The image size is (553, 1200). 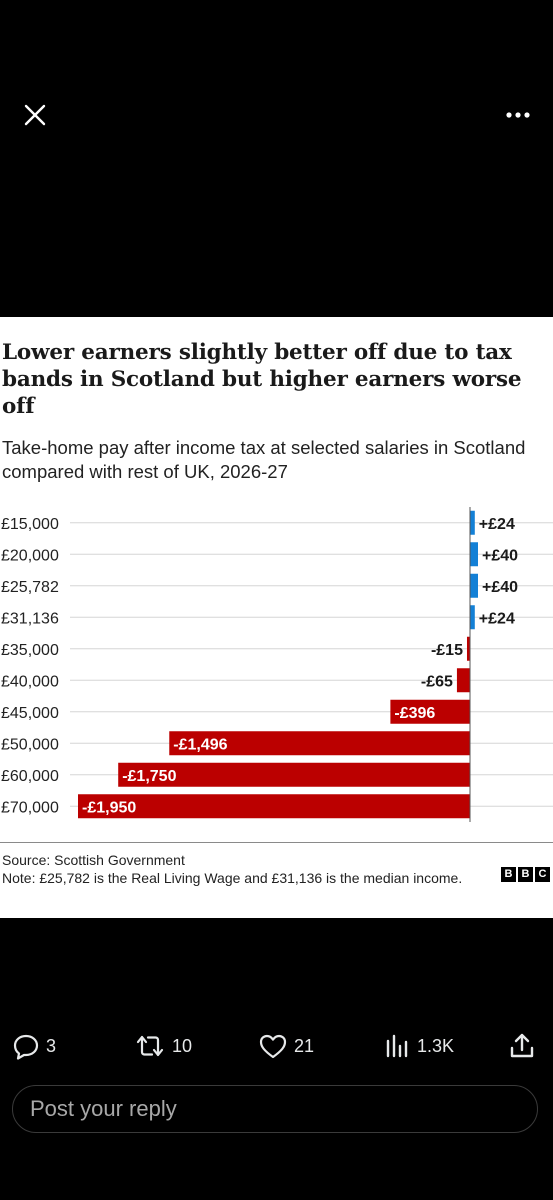 What do you see at coordinates (30, 618) in the screenshot?
I see `category-label: £31,136` at bounding box center [30, 618].